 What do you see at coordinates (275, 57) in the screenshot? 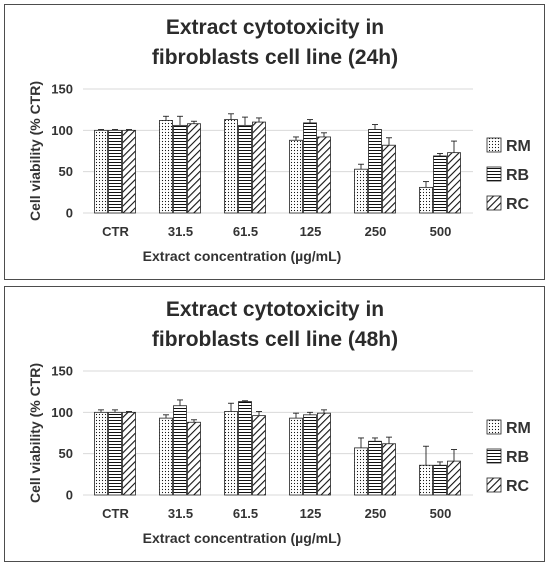
I see `chart-title-line-2: fibroblasts cell line (24h)` at bounding box center [275, 57].